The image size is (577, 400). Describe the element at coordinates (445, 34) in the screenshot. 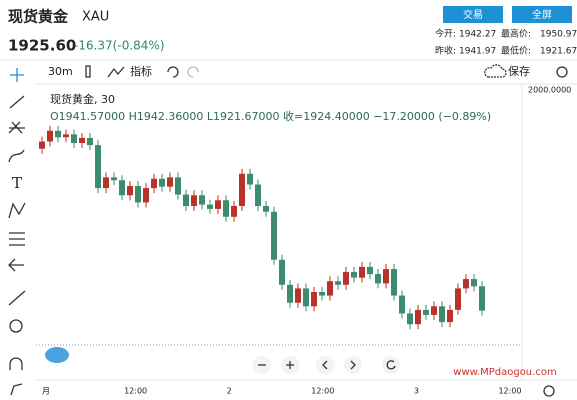

I see `stat-label: 今开:` at that location.